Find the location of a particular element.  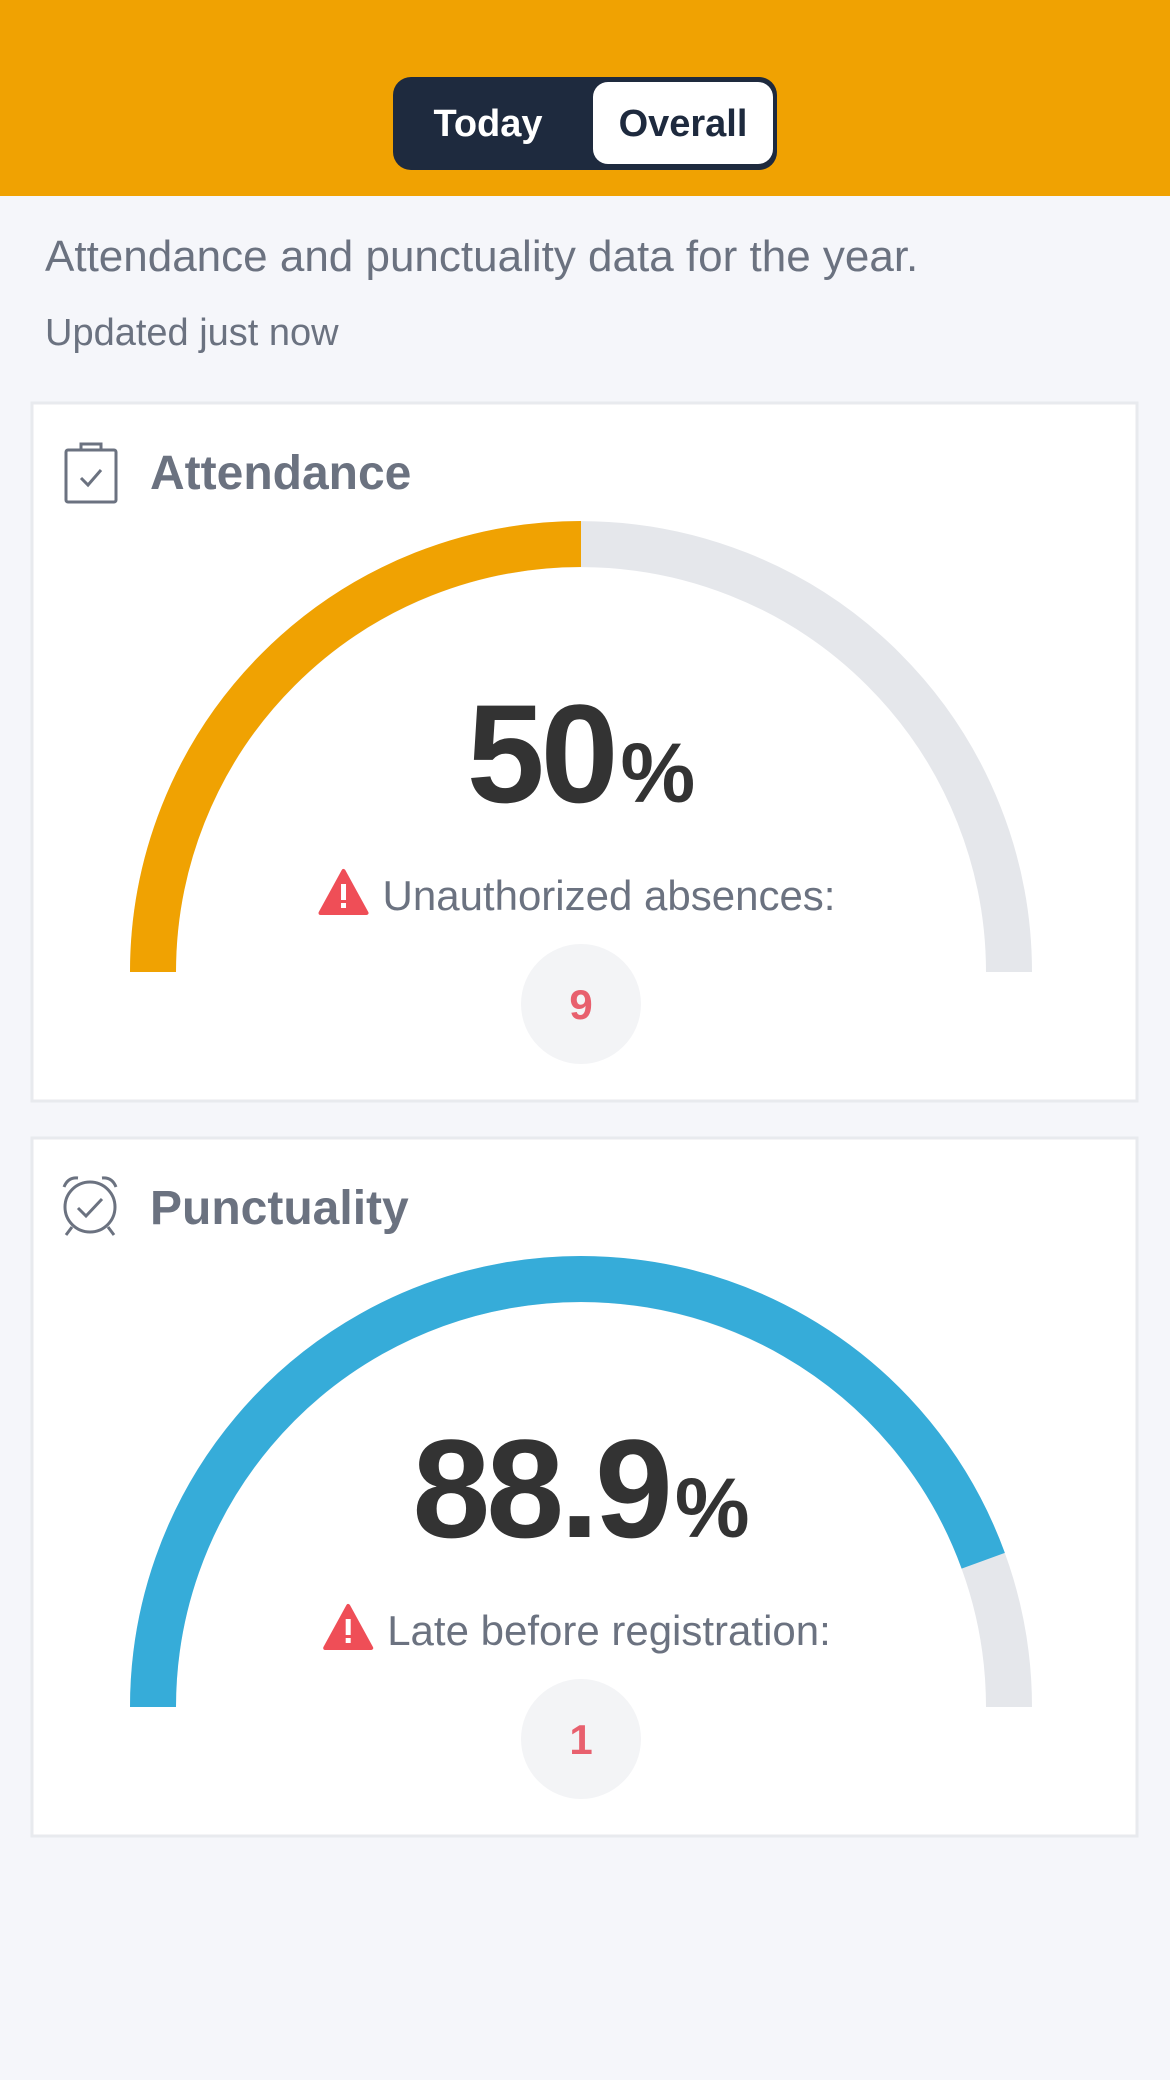

tab-active-bg is located at coordinates (683, 123).